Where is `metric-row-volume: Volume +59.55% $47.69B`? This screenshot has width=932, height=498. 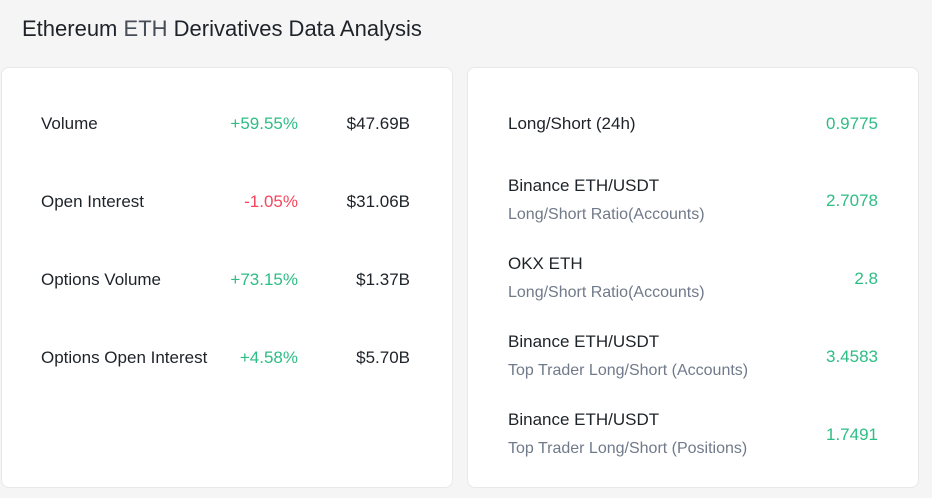
metric-row-volume: Volume +59.55% $47.69B is located at coordinates (227, 124).